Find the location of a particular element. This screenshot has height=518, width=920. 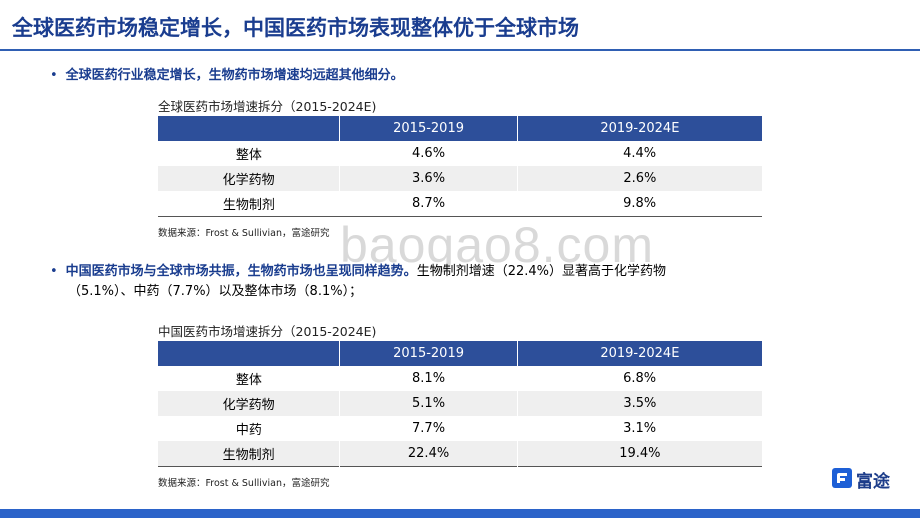

title-divider is located at coordinates (460, 50).